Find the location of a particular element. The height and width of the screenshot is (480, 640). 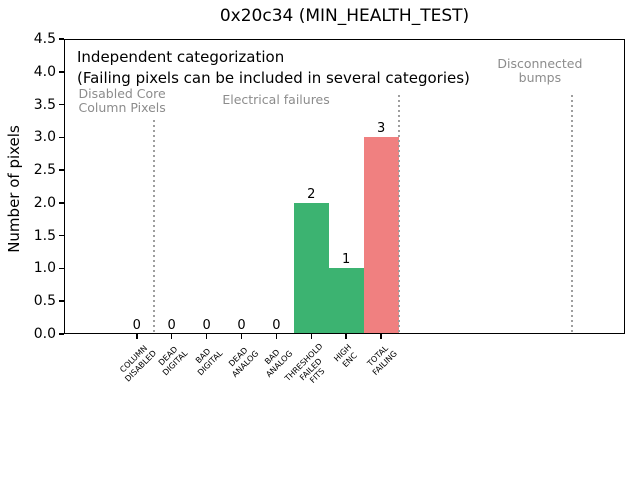

y-tick-label: 4.0 is located at coordinates (44, 71).